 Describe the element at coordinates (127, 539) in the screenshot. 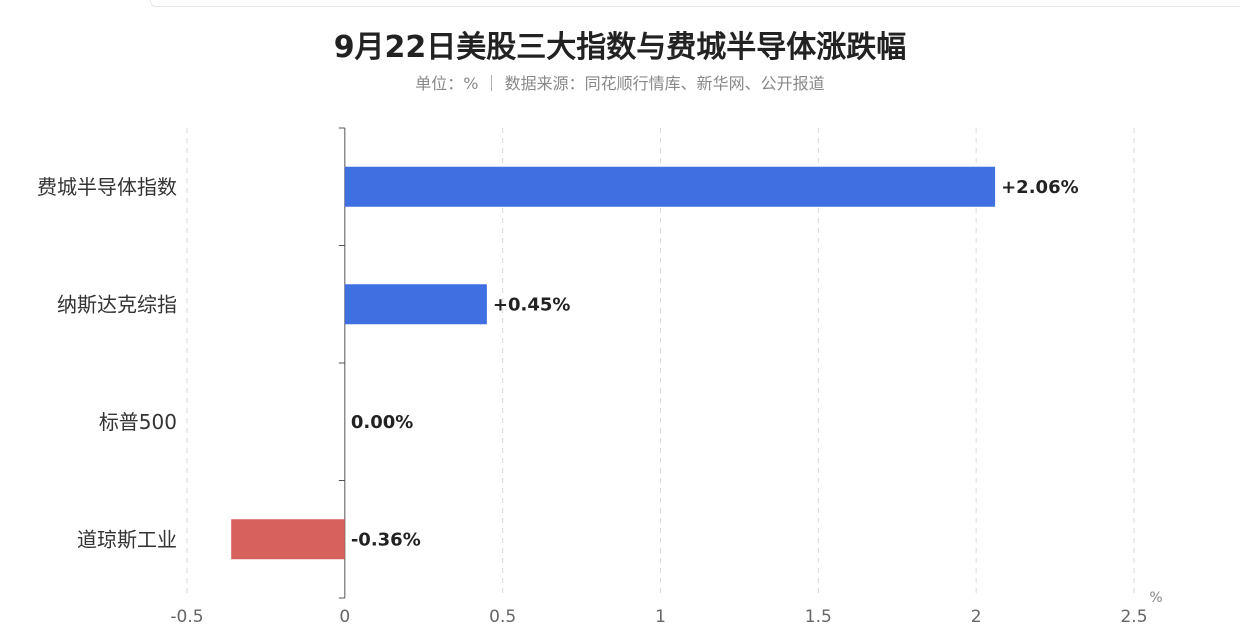

I see `category-label: 道琼斯工业` at that location.